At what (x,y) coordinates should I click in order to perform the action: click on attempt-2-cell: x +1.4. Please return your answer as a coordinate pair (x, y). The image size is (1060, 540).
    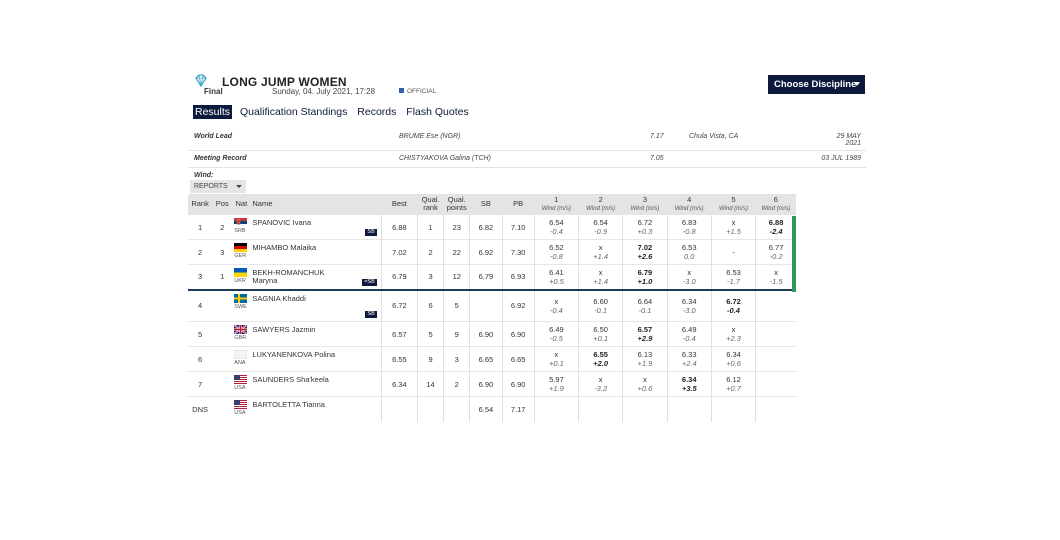
    Looking at the image, I should click on (600, 277).